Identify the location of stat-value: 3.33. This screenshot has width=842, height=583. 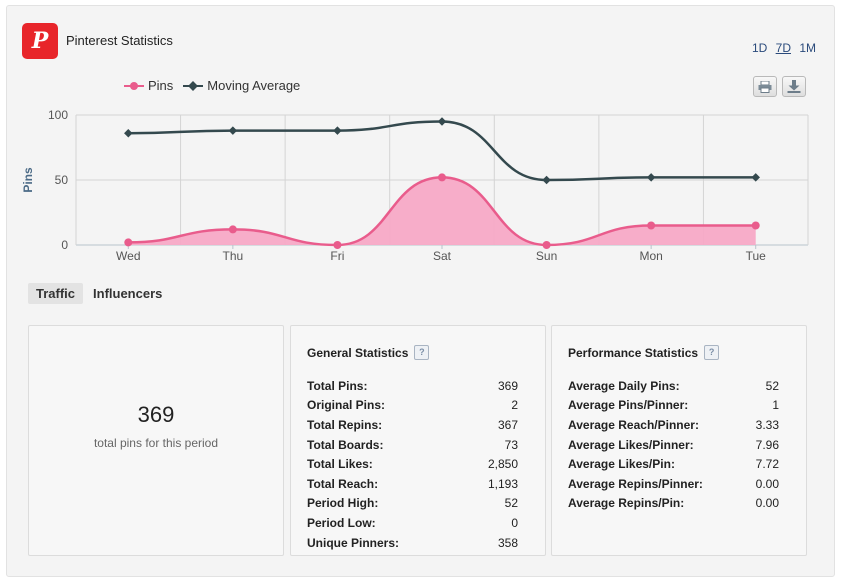
(767, 424).